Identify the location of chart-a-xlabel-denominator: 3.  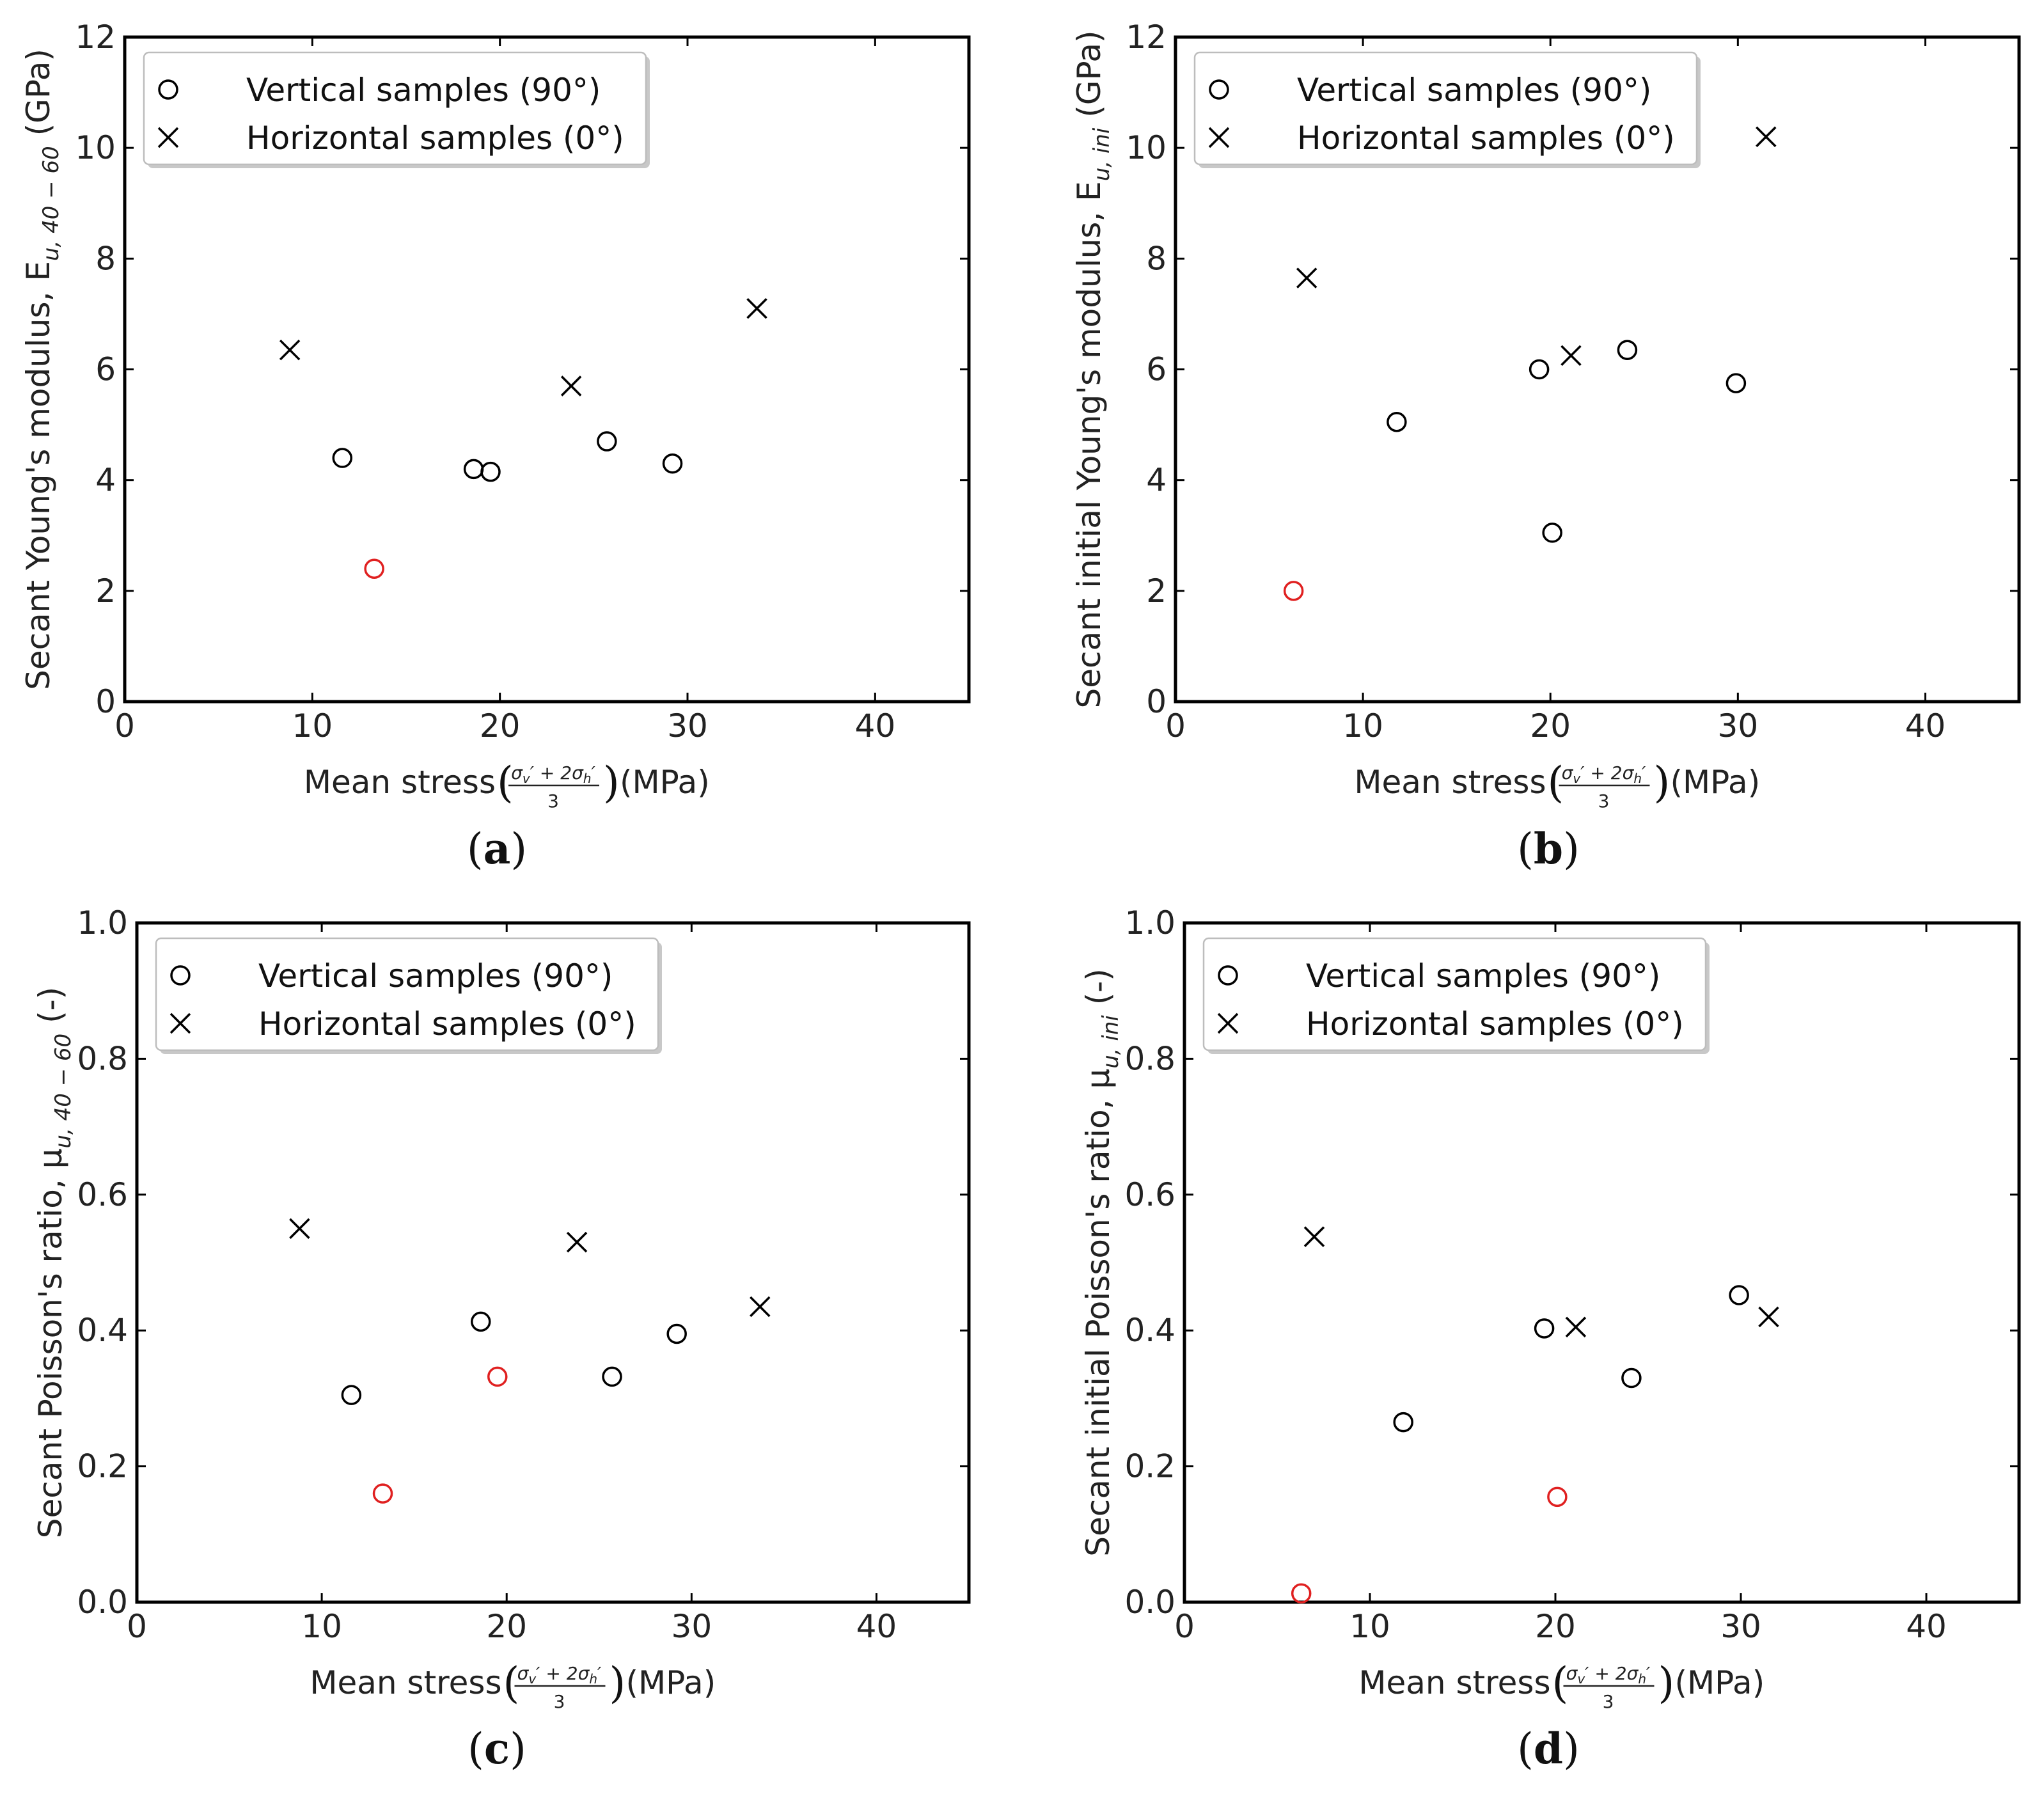
(553, 801).